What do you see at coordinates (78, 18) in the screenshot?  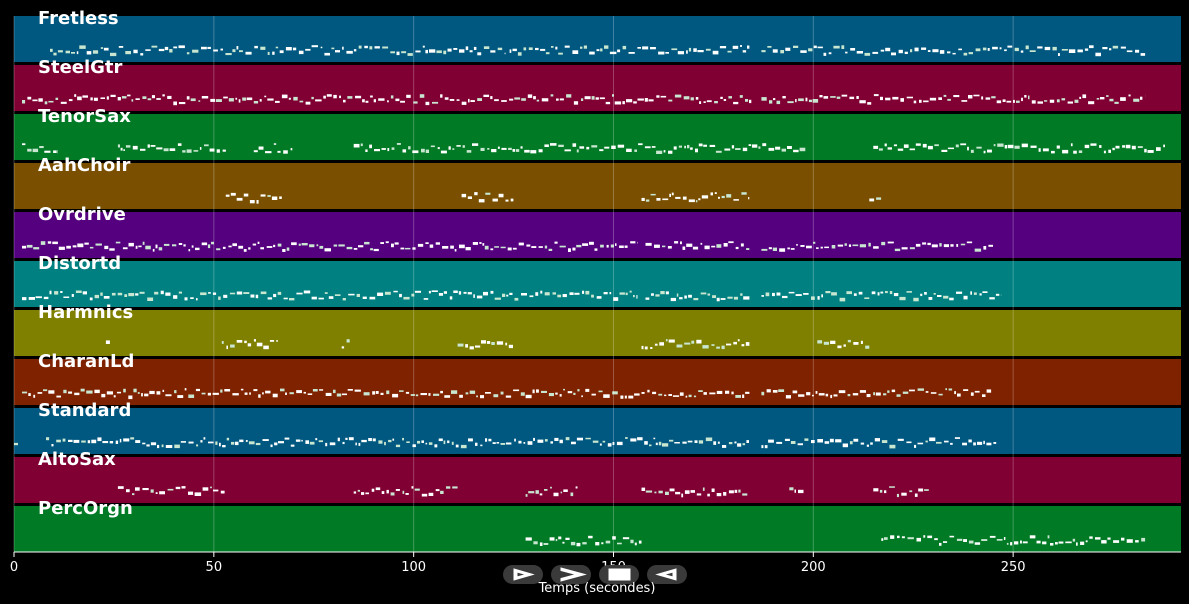 I see `track-label: Fretless` at bounding box center [78, 18].